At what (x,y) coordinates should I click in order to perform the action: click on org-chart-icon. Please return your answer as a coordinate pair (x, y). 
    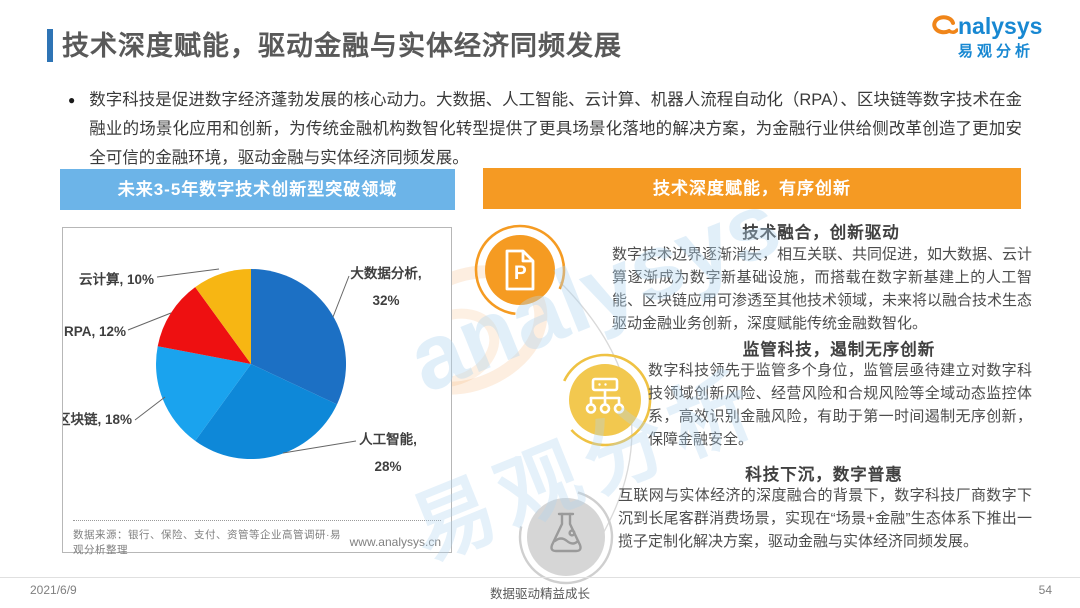
    Looking at the image, I should click on (605, 395).